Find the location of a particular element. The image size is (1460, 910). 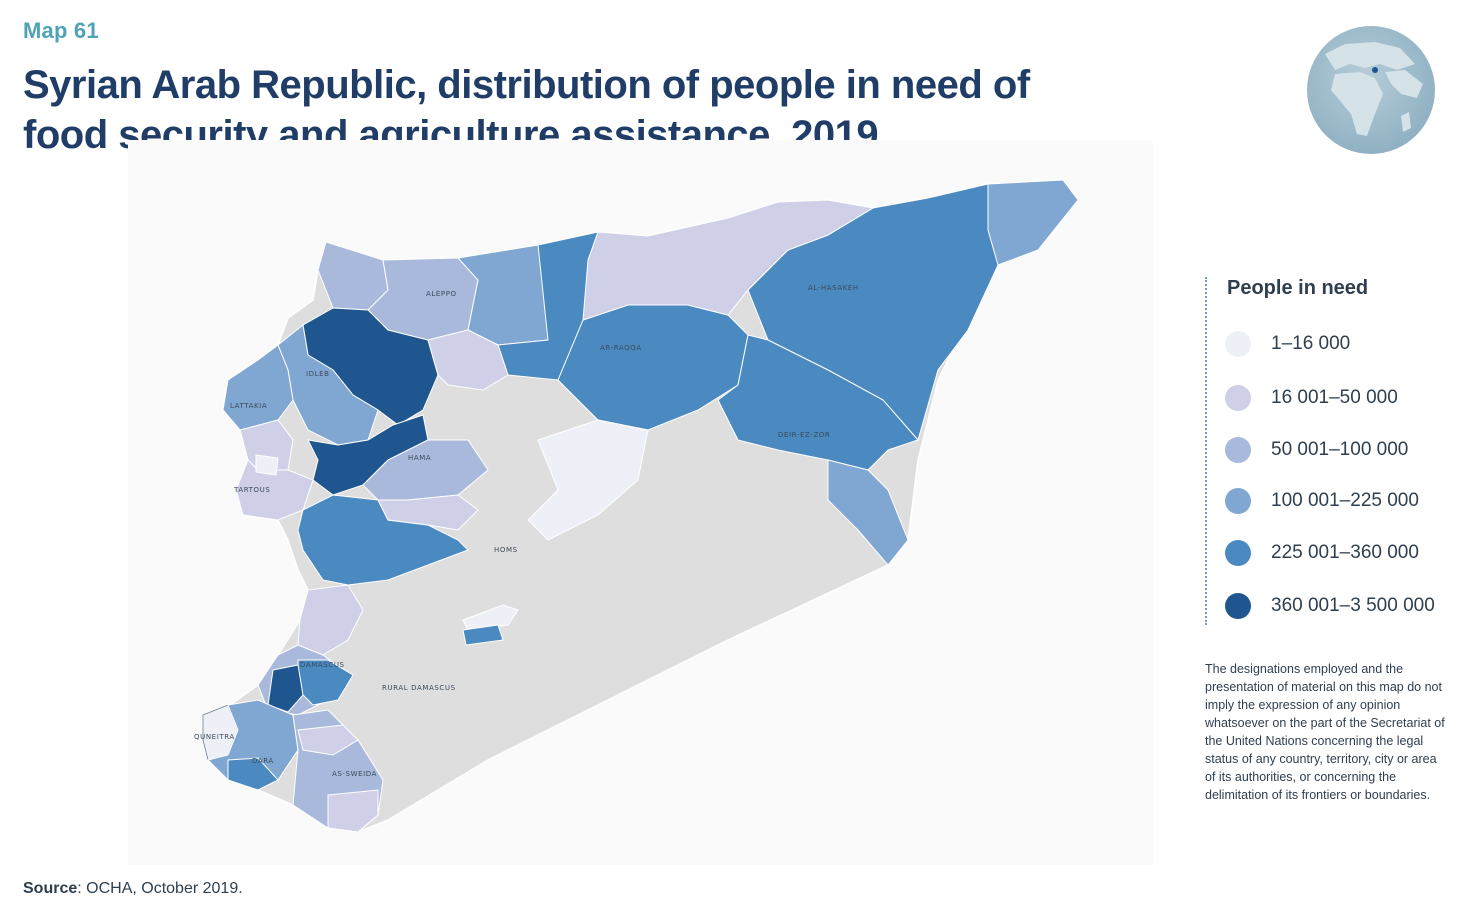

legend-label: 100 001–225 000 is located at coordinates (1345, 500).